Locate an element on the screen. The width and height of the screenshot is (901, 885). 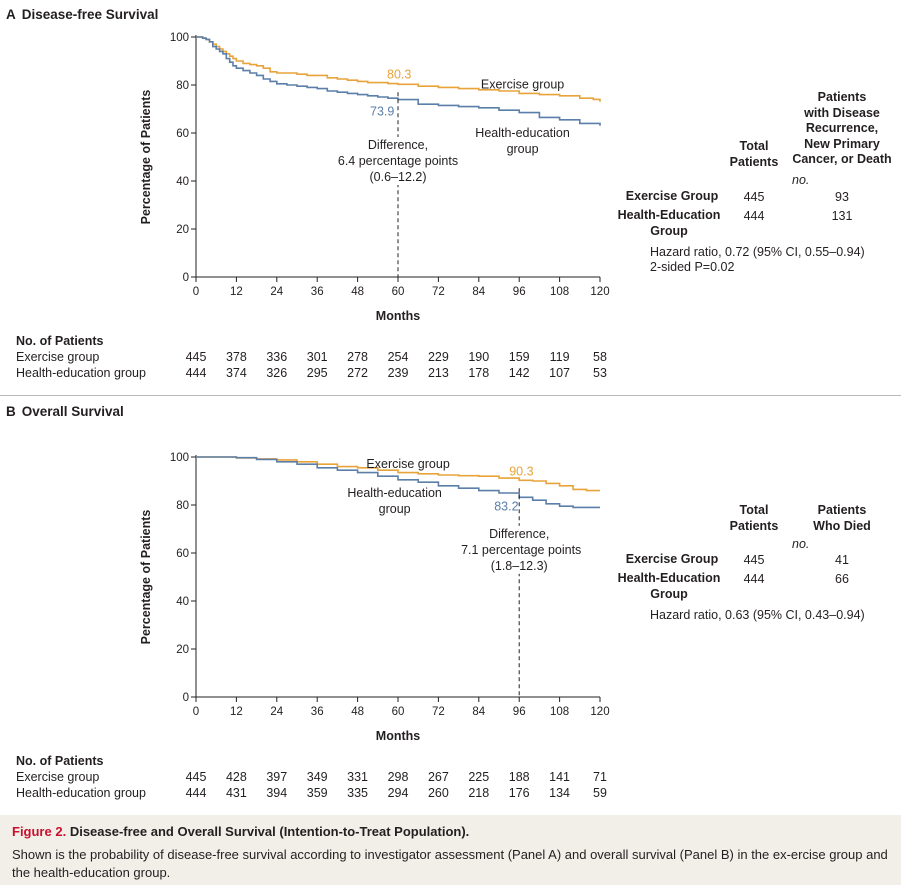
at-risk-count: 272 is located at coordinates (358, 373).